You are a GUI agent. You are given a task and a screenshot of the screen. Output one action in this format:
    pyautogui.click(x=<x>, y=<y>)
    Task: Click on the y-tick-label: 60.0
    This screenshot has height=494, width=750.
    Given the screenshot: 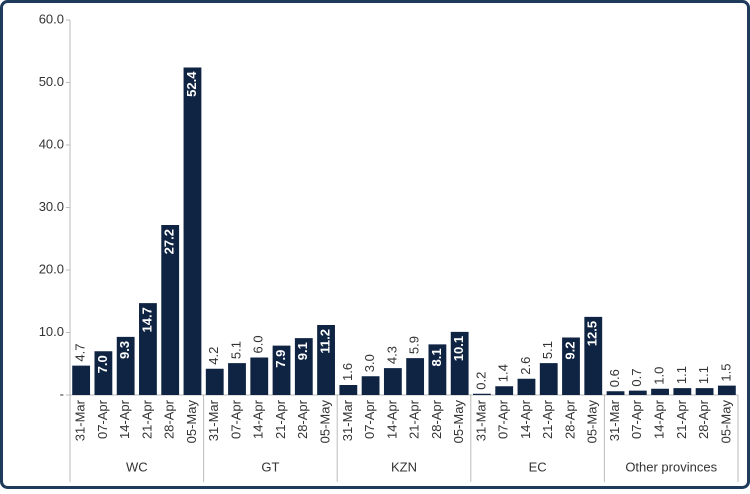 What is the action you would take?
    pyautogui.click(x=51, y=18)
    